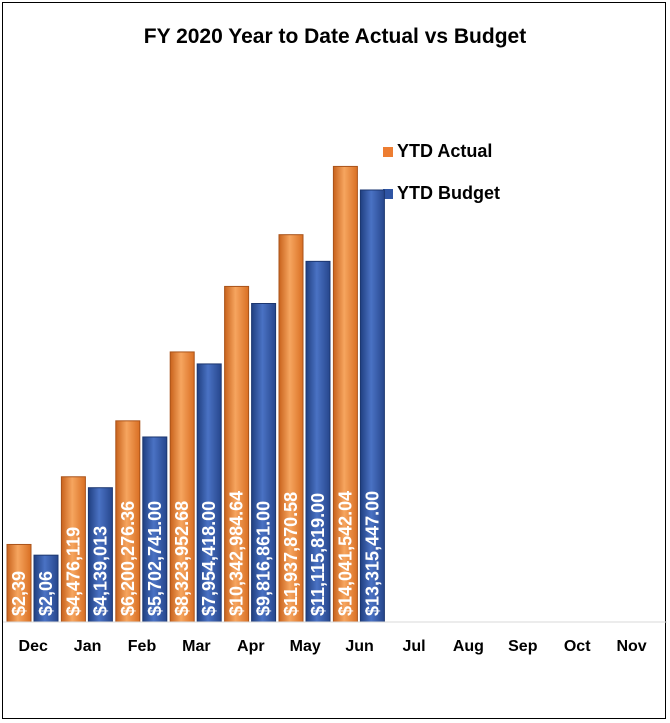 Image resolution: width=670 pixels, height=723 pixels. I want to click on data-label-budget-jun: $13,315,447.00, so click(372, 553).